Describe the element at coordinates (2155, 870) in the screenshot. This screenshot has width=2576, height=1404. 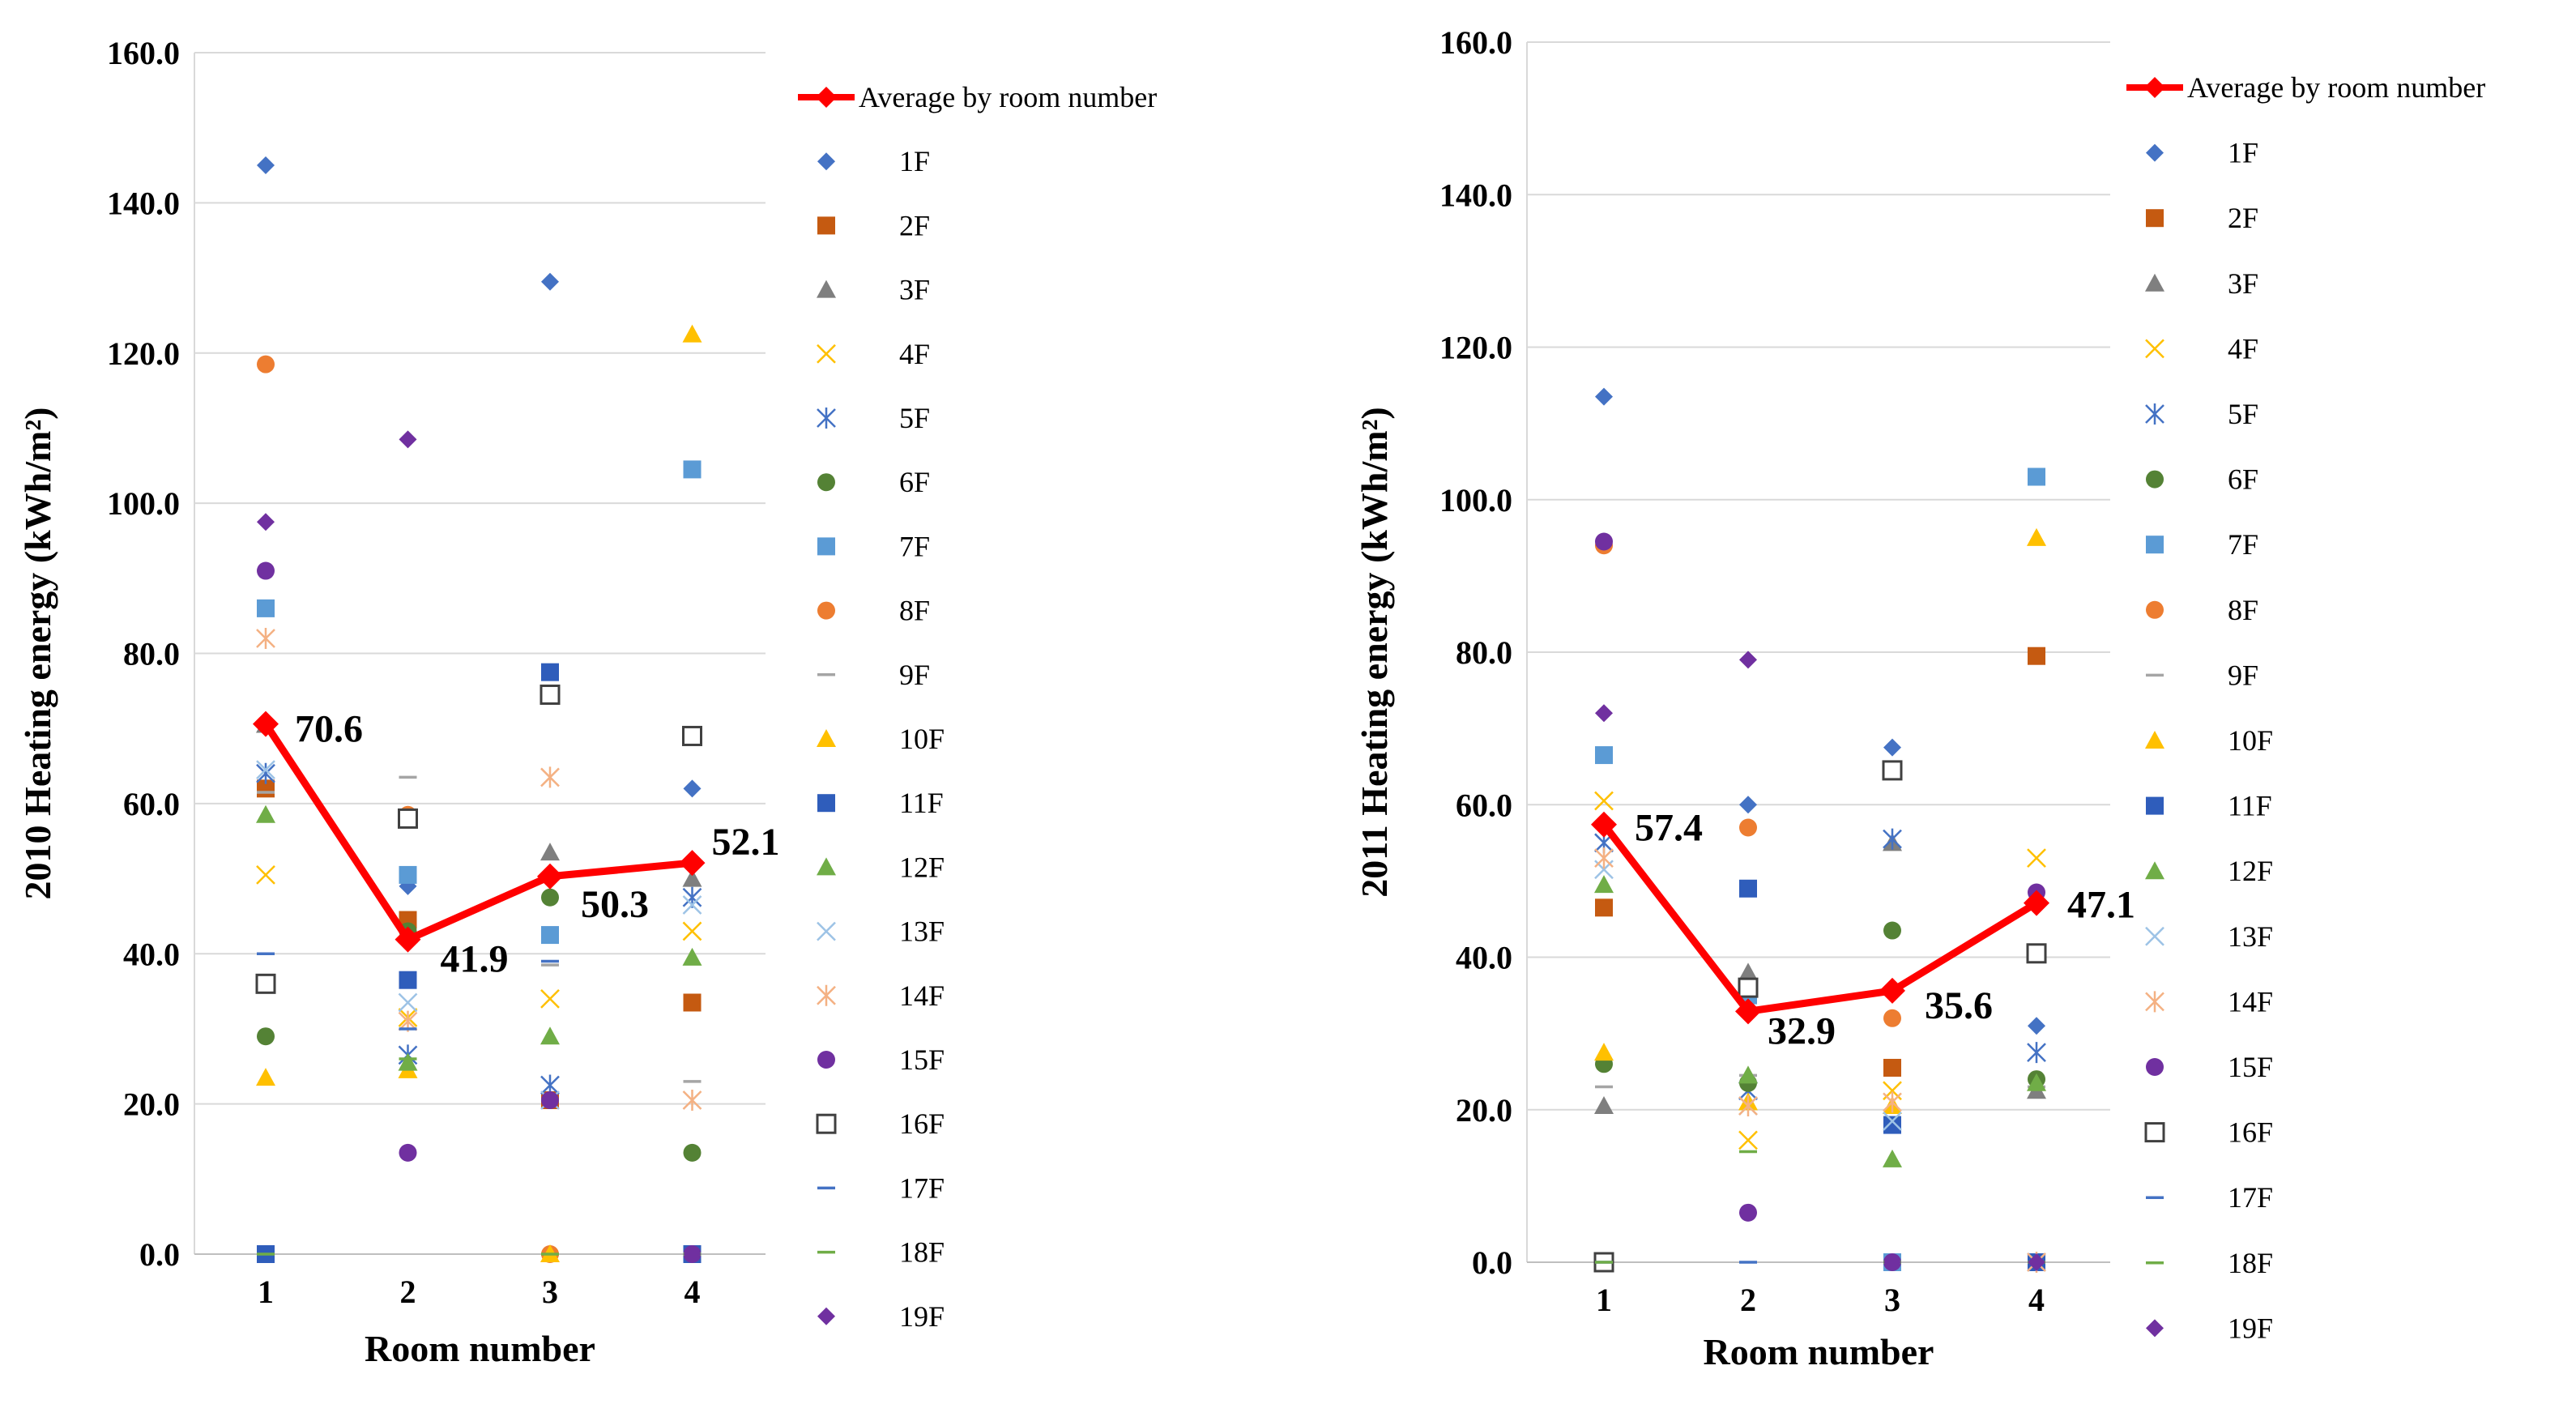
I see `chart-2-legend-marker-12F` at that location.